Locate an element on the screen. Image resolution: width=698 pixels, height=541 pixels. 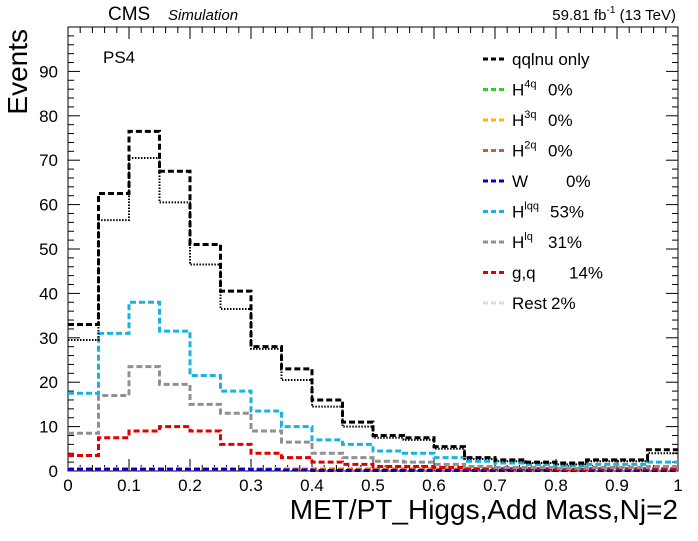
legend-label: H2q is located at coordinates (524, 150).